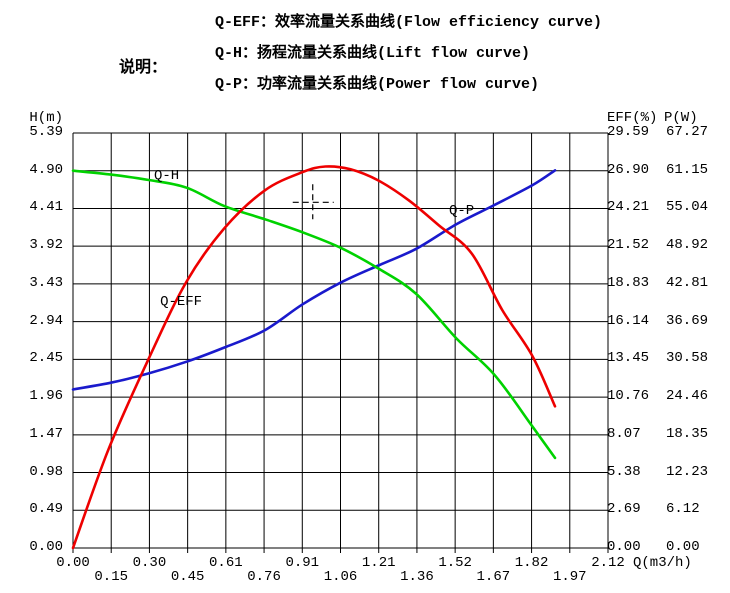  I want to click on note-label: 说明：, so click(143, 68).